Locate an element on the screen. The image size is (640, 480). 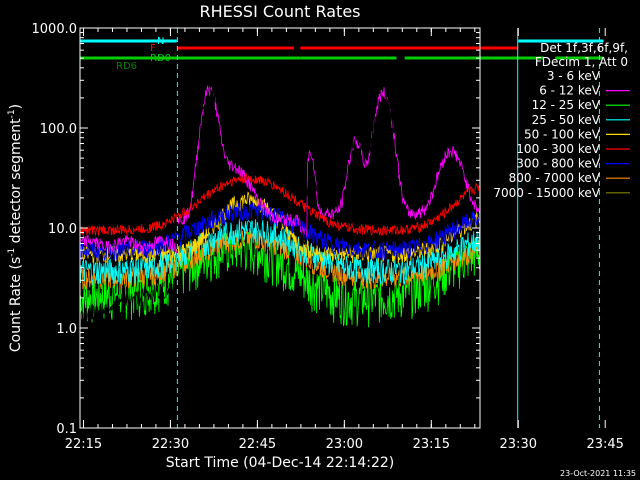
legend-label: 6 - 12 keV is located at coordinates (570, 91).